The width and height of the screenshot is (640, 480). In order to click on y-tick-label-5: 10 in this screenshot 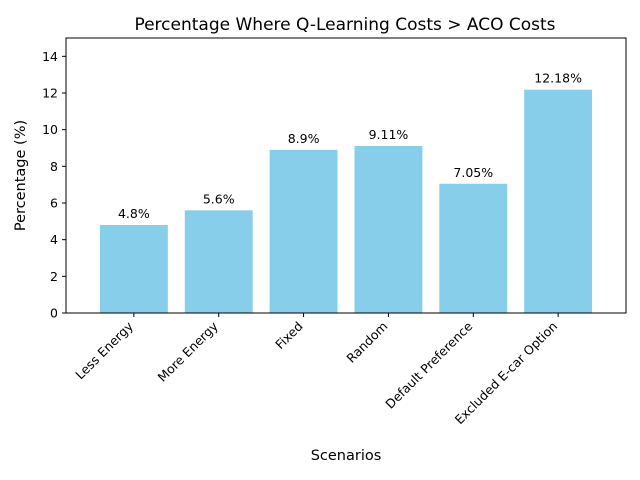, I will do `click(50, 129)`.